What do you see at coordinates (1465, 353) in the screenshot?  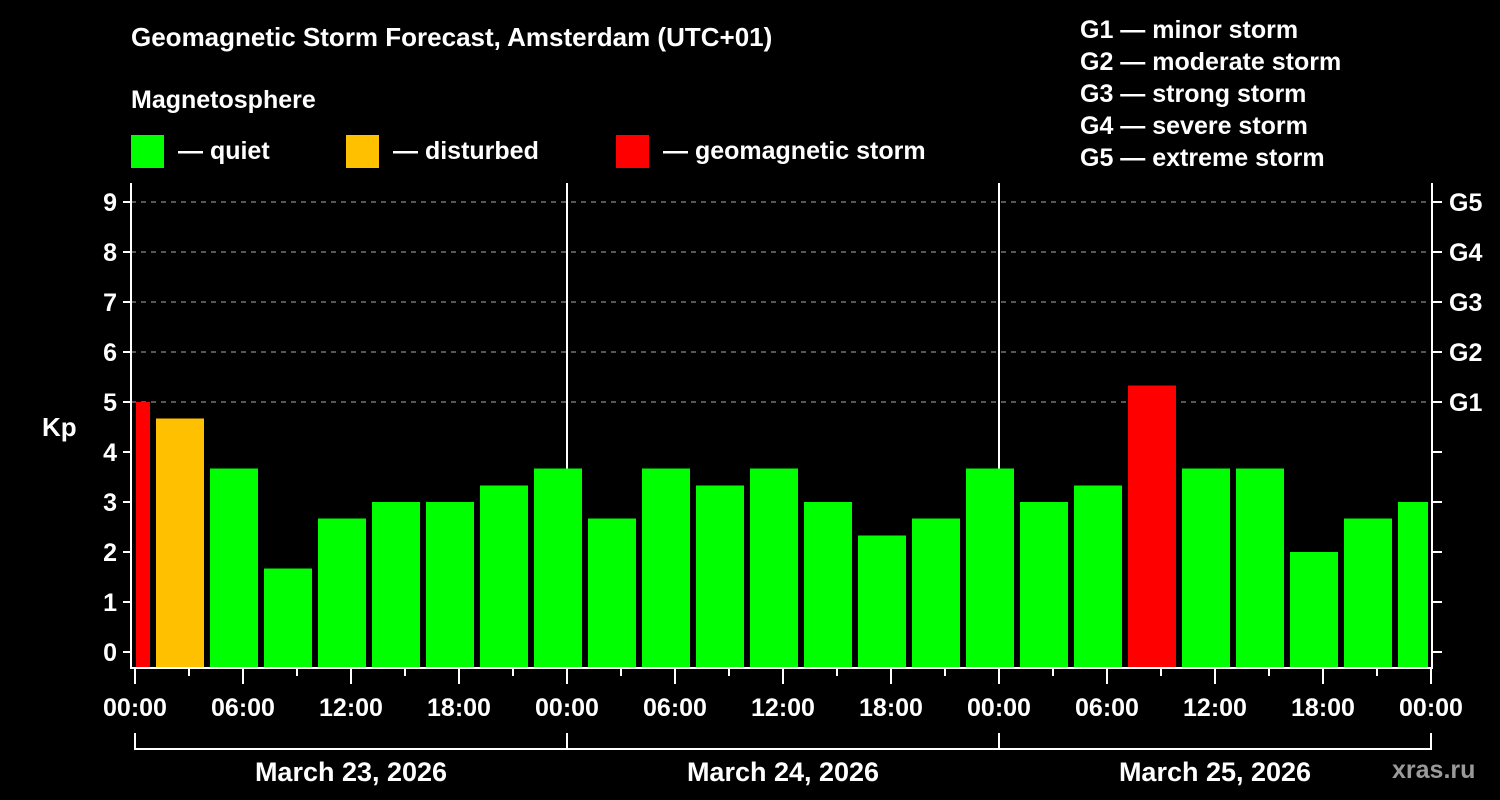 I see `g-scale-tick-label: G2` at bounding box center [1465, 353].